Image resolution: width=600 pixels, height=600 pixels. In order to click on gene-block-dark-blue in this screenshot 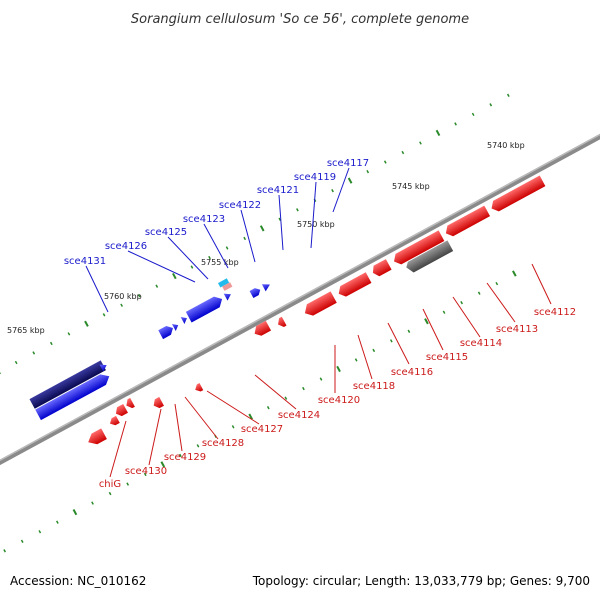, I will do `click(67, 384)`.